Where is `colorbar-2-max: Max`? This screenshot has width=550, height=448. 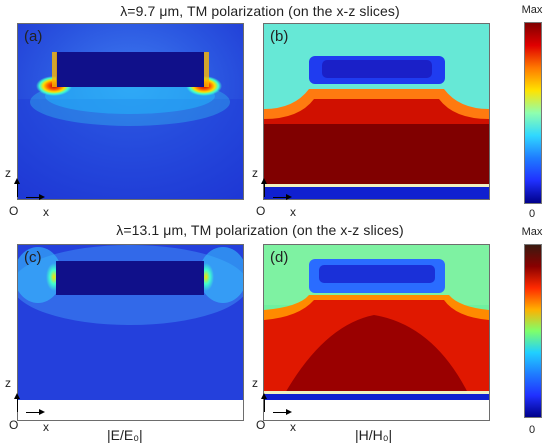
colorbar-2-max: Max is located at coordinates (532, 232).